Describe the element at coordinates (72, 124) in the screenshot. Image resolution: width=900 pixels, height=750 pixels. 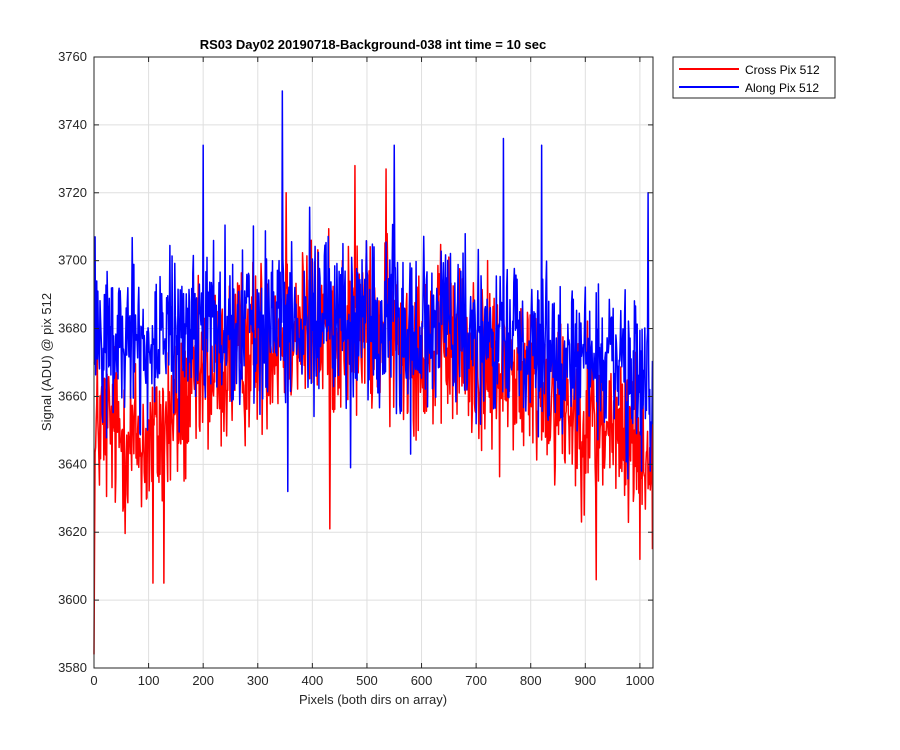
I see `y-tick-label: 3740` at that location.